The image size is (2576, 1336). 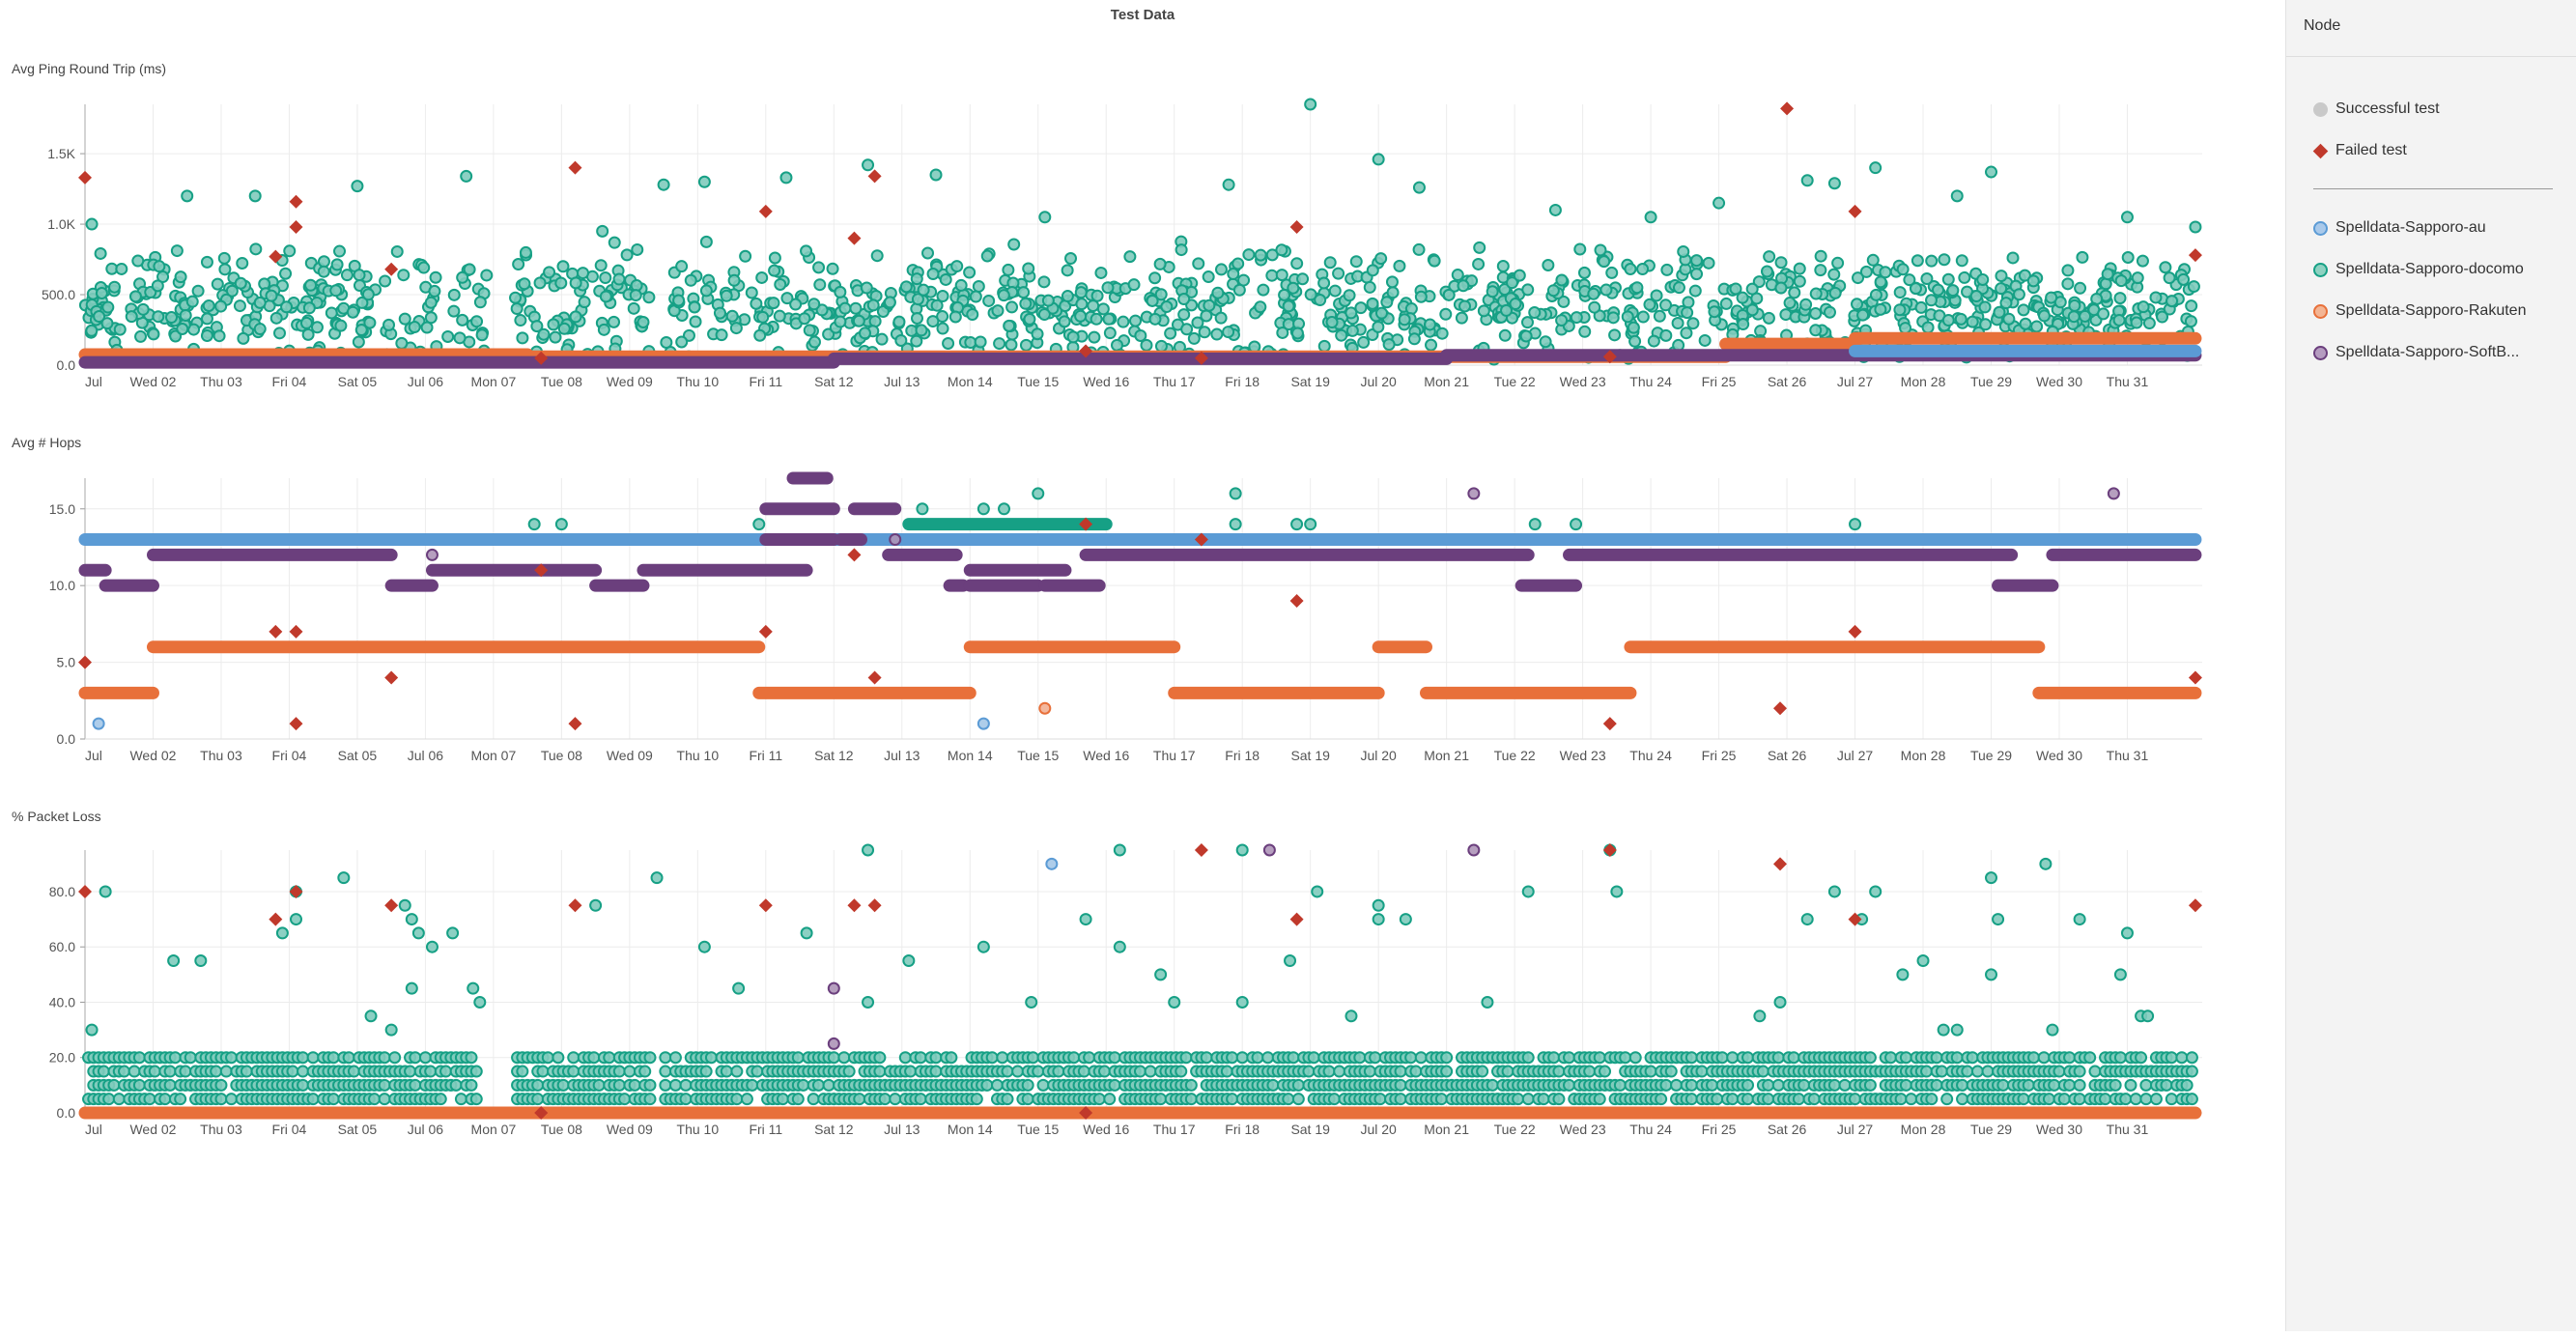 I want to click on legend-item-failed-test: Failed test, so click(x=2359, y=150).